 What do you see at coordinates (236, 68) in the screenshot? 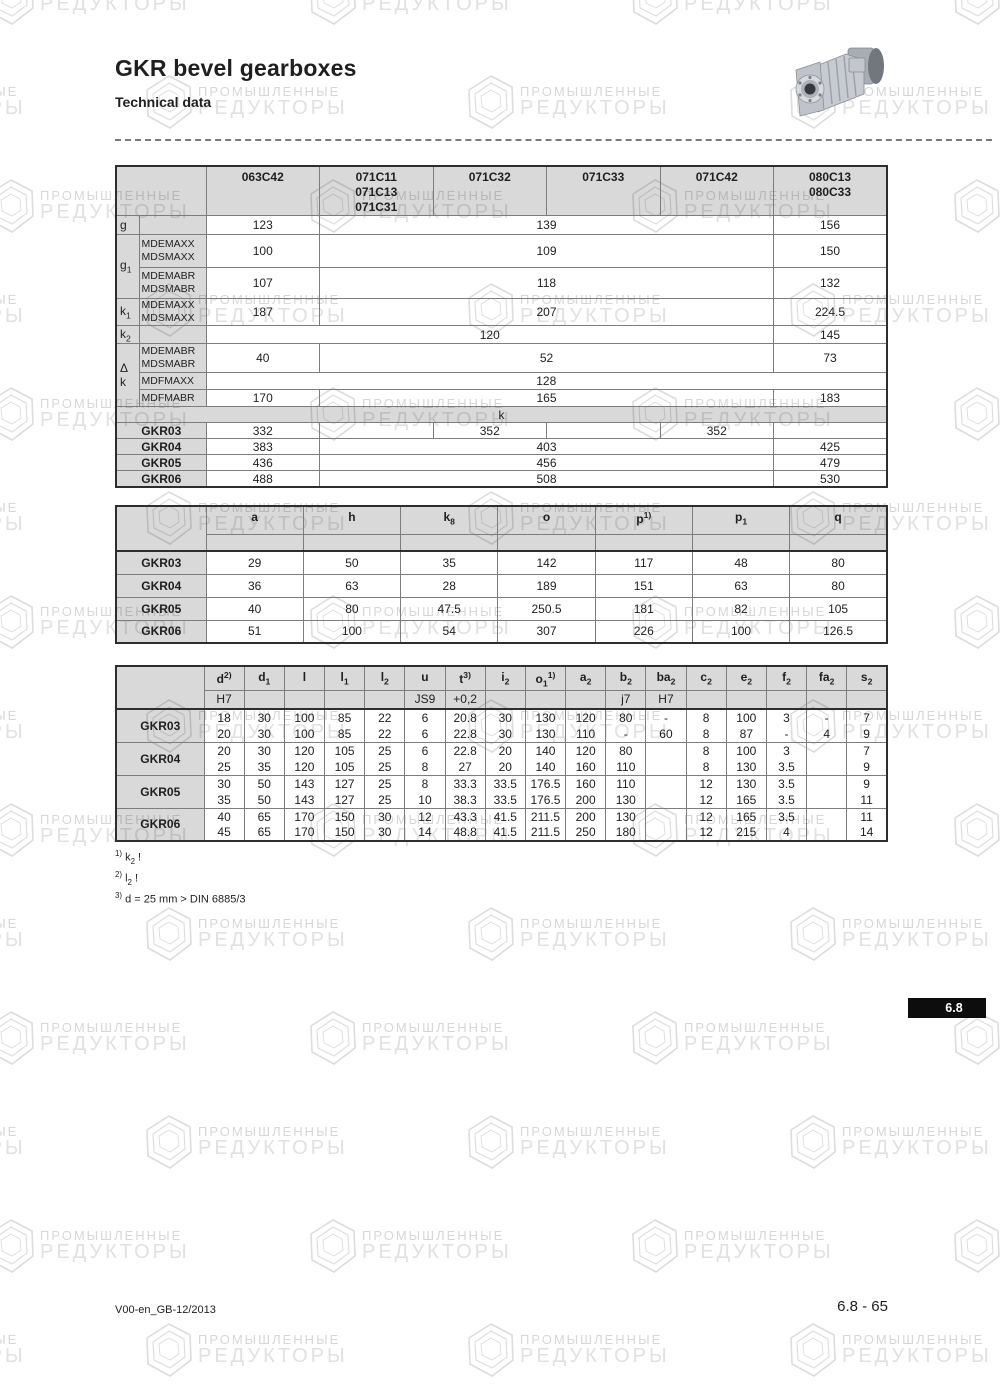
I see `page-title: GKR bevel gearboxes` at bounding box center [236, 68].